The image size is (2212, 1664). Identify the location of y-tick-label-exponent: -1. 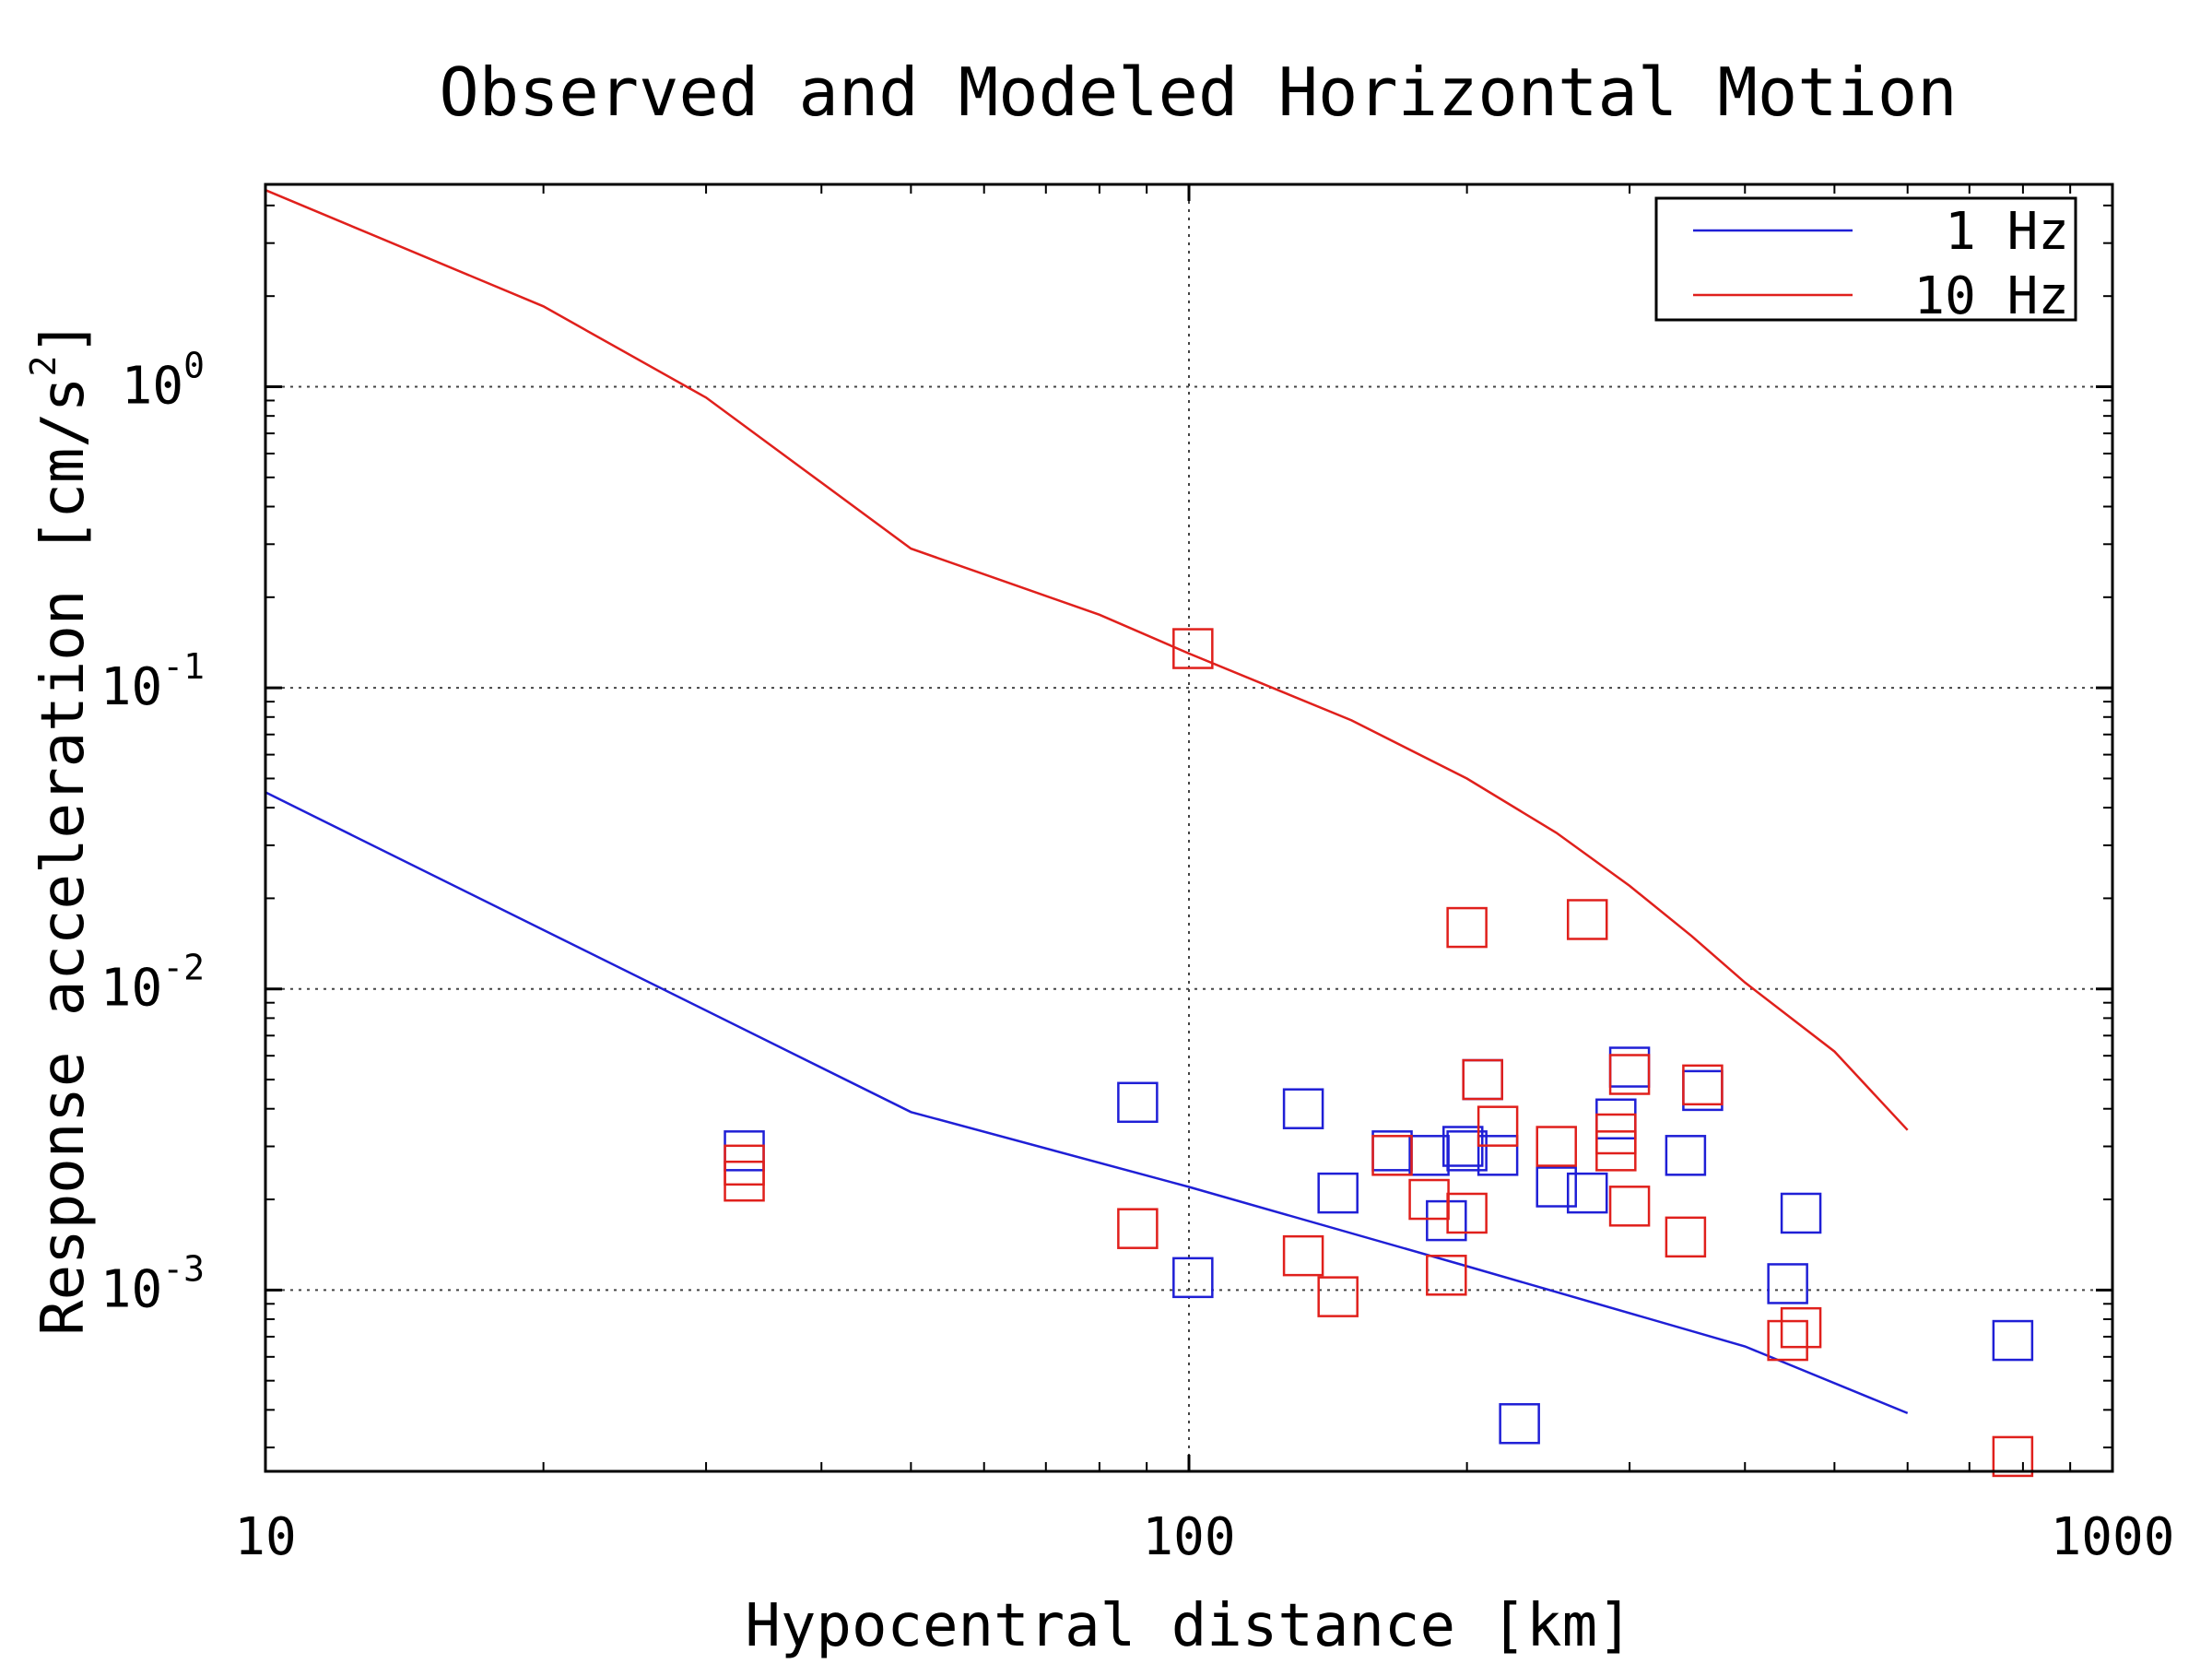
(183, 666).